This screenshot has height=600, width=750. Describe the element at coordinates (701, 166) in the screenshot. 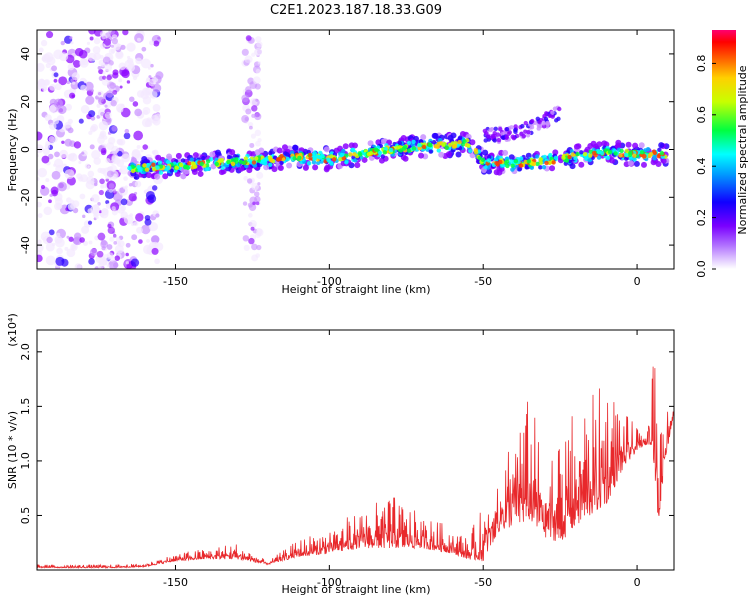

I see `colorbar-tick-label: 0.4` at that location.